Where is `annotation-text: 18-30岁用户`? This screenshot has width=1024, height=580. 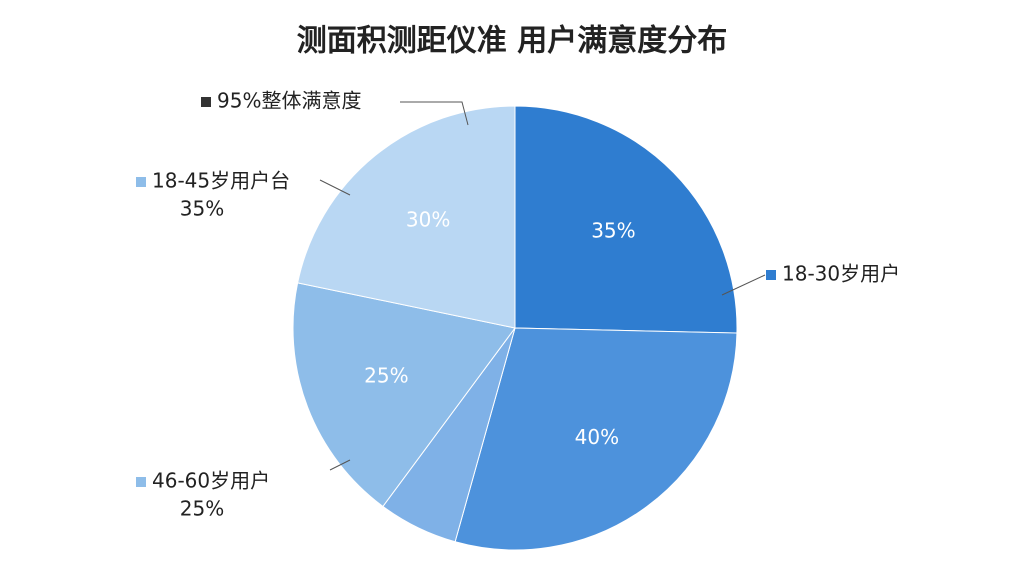
annotation-text: 18-30岁用户 is located at coordinates (841, 274).